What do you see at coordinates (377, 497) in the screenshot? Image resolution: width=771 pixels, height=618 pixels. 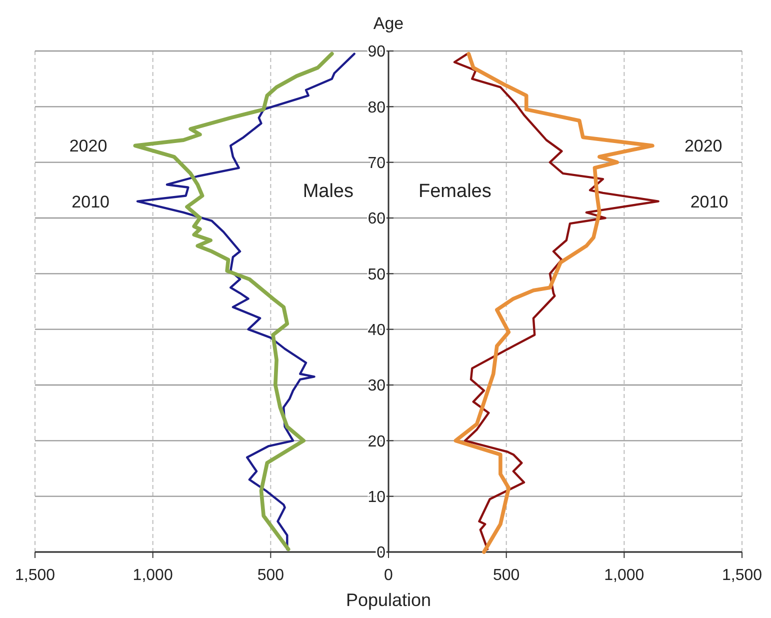 I see `y-tick-label: 10` at bounding box center [377, 497].